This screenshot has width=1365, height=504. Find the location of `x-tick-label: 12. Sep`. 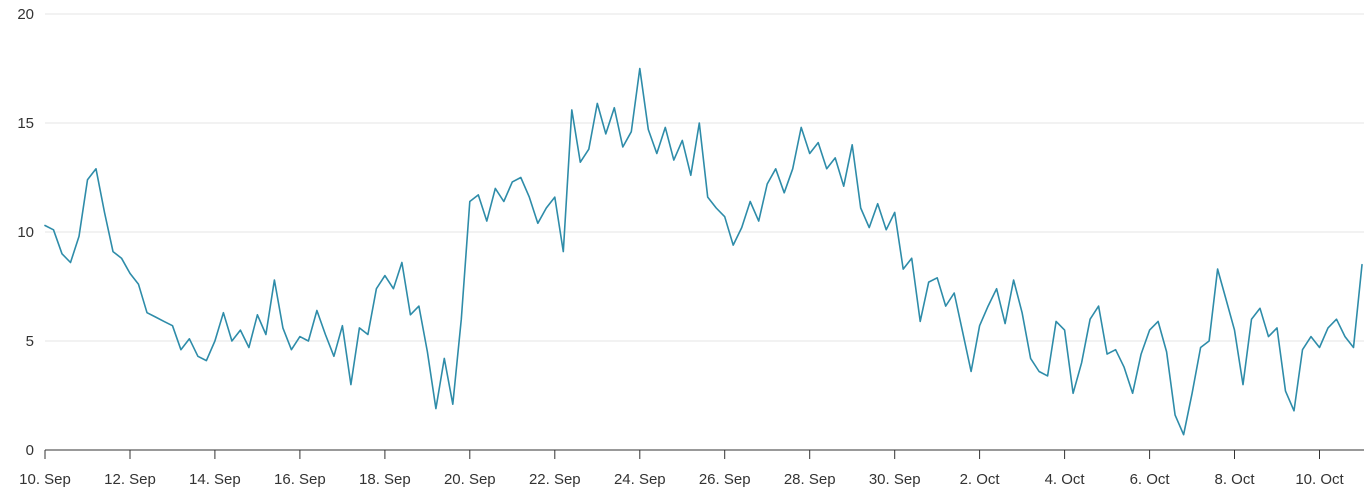

x-tick-label: 12. Sep is located at coordinates (130, 479).